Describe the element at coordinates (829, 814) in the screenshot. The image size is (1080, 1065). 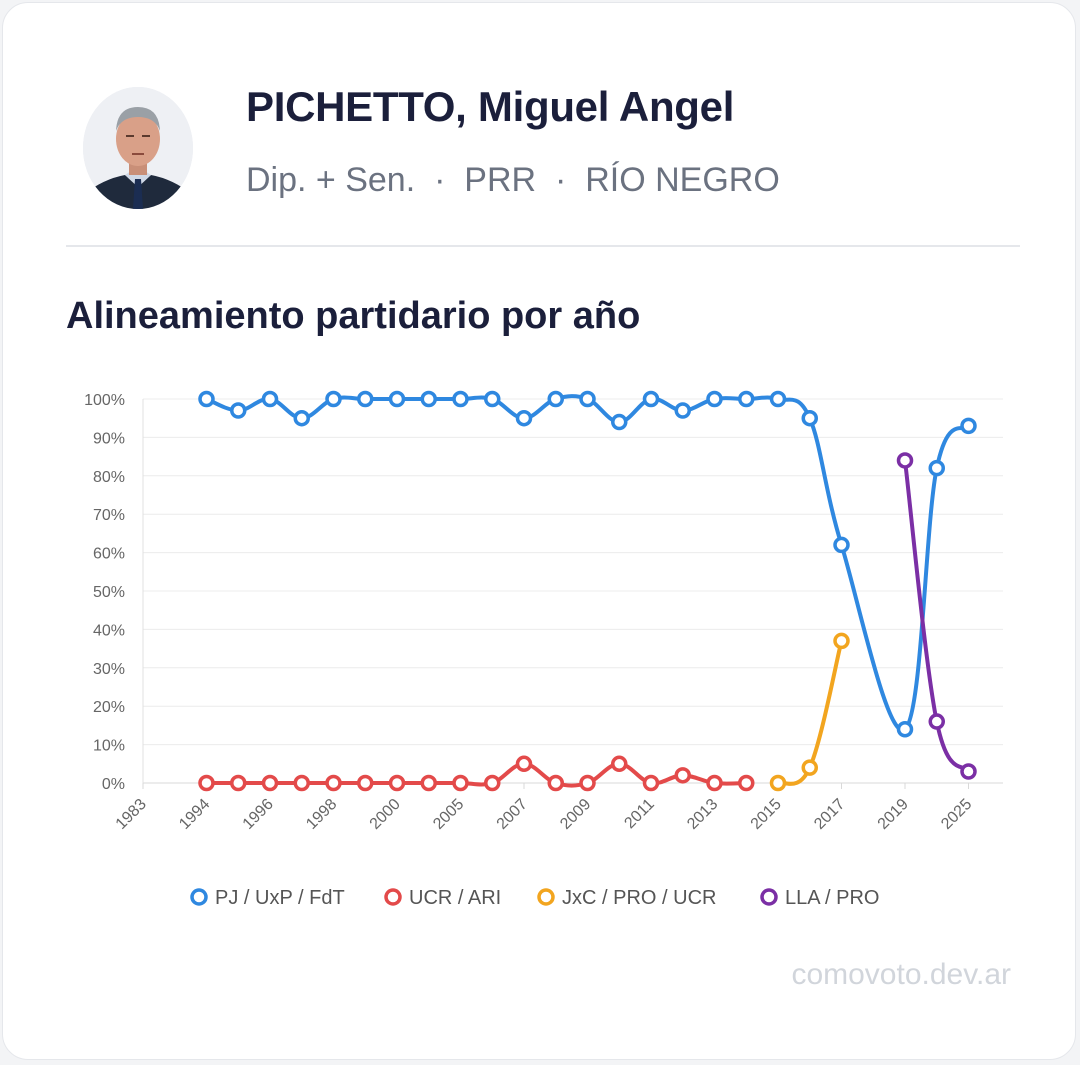
I see `x-tick-label: 2017` at that location.